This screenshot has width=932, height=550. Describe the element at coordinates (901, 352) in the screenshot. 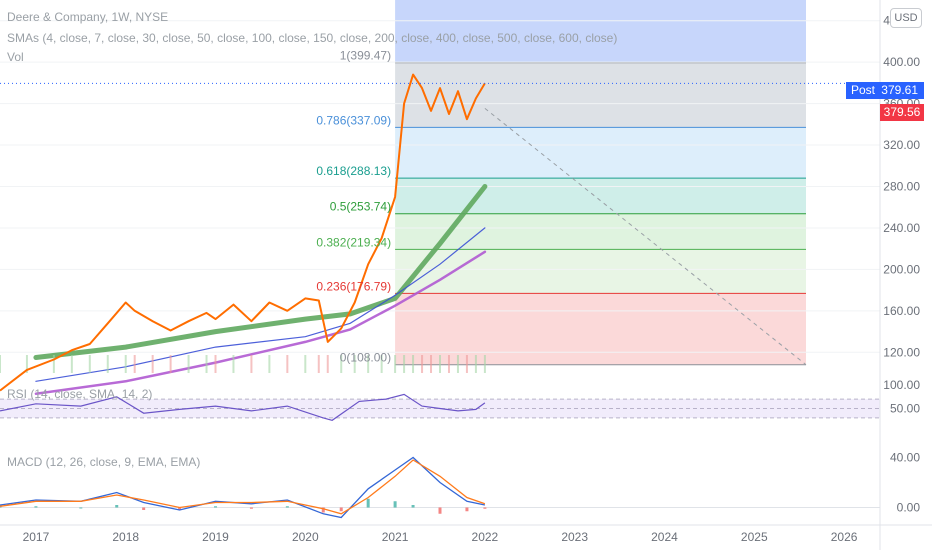

I see `price-axis-tick-label: 120.00` at that location.